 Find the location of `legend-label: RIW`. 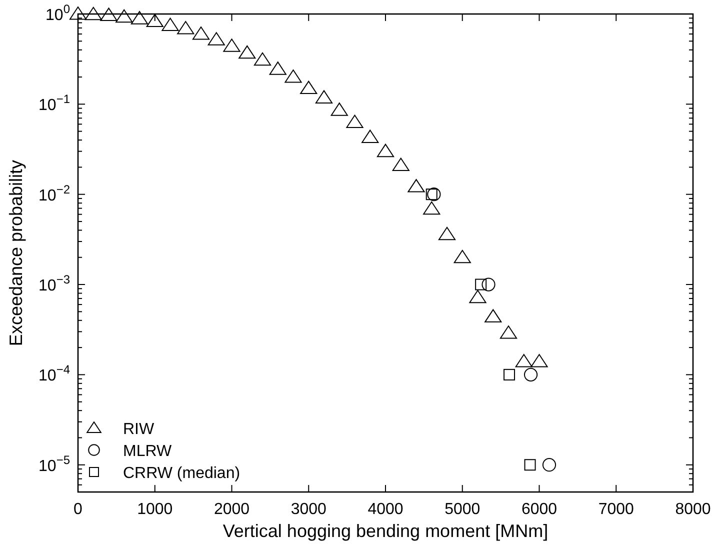

legend-label: RIW is located at coordinates (139, 429).